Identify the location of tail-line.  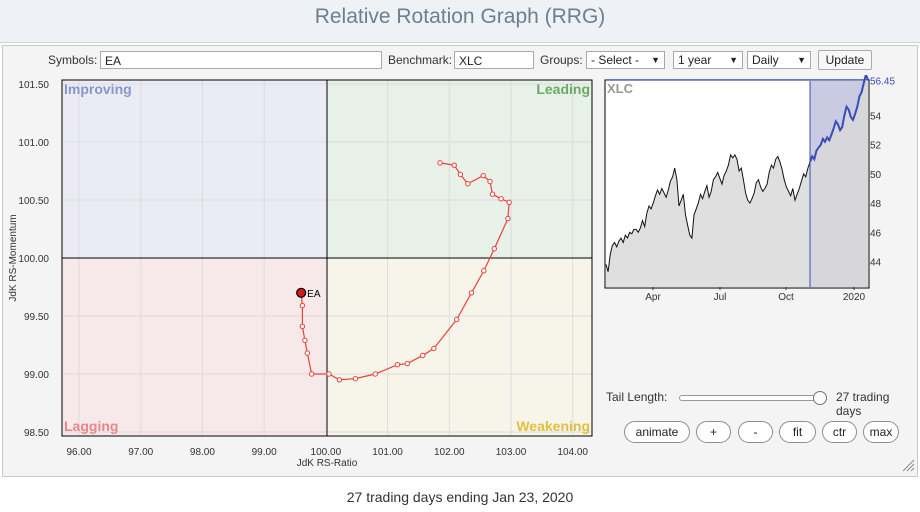
(405, 271).